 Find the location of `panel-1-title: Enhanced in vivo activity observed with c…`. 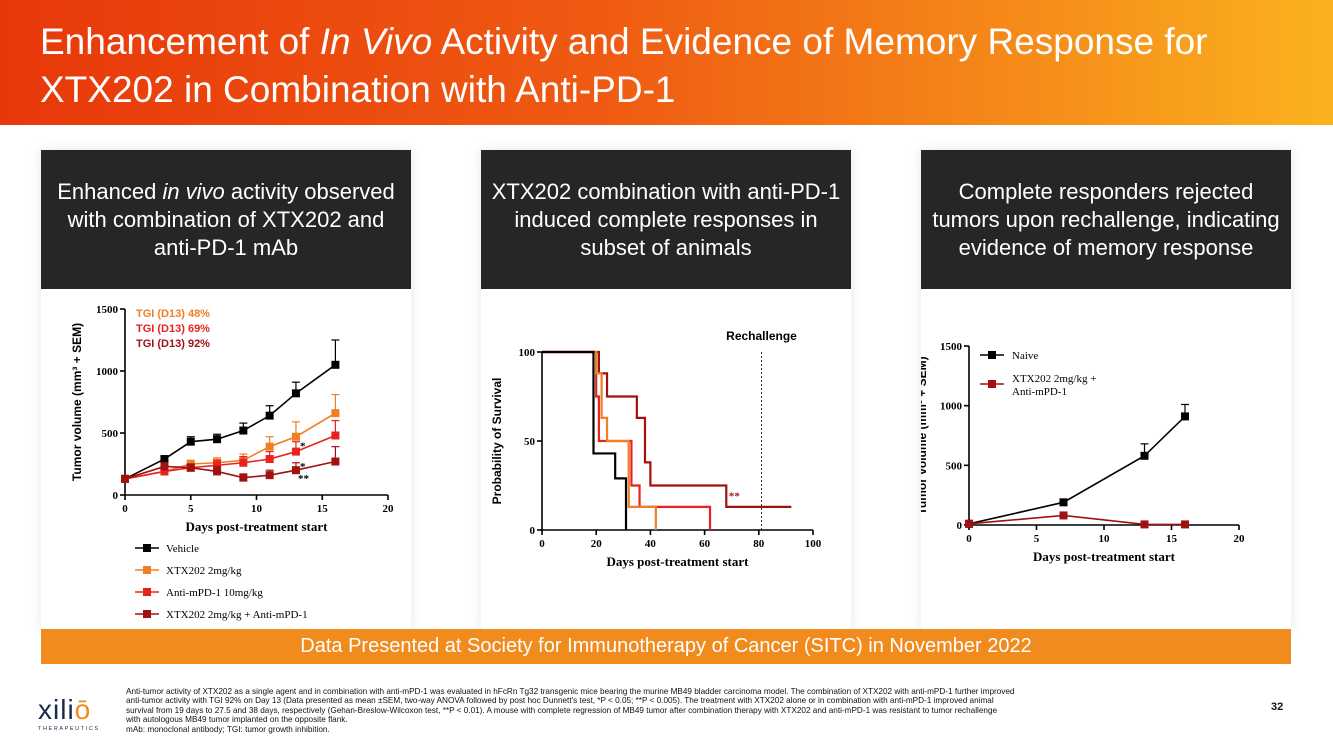

panel-1-title: Enhanced in vivo activity observed with c… is located at coordinates (226, 219).